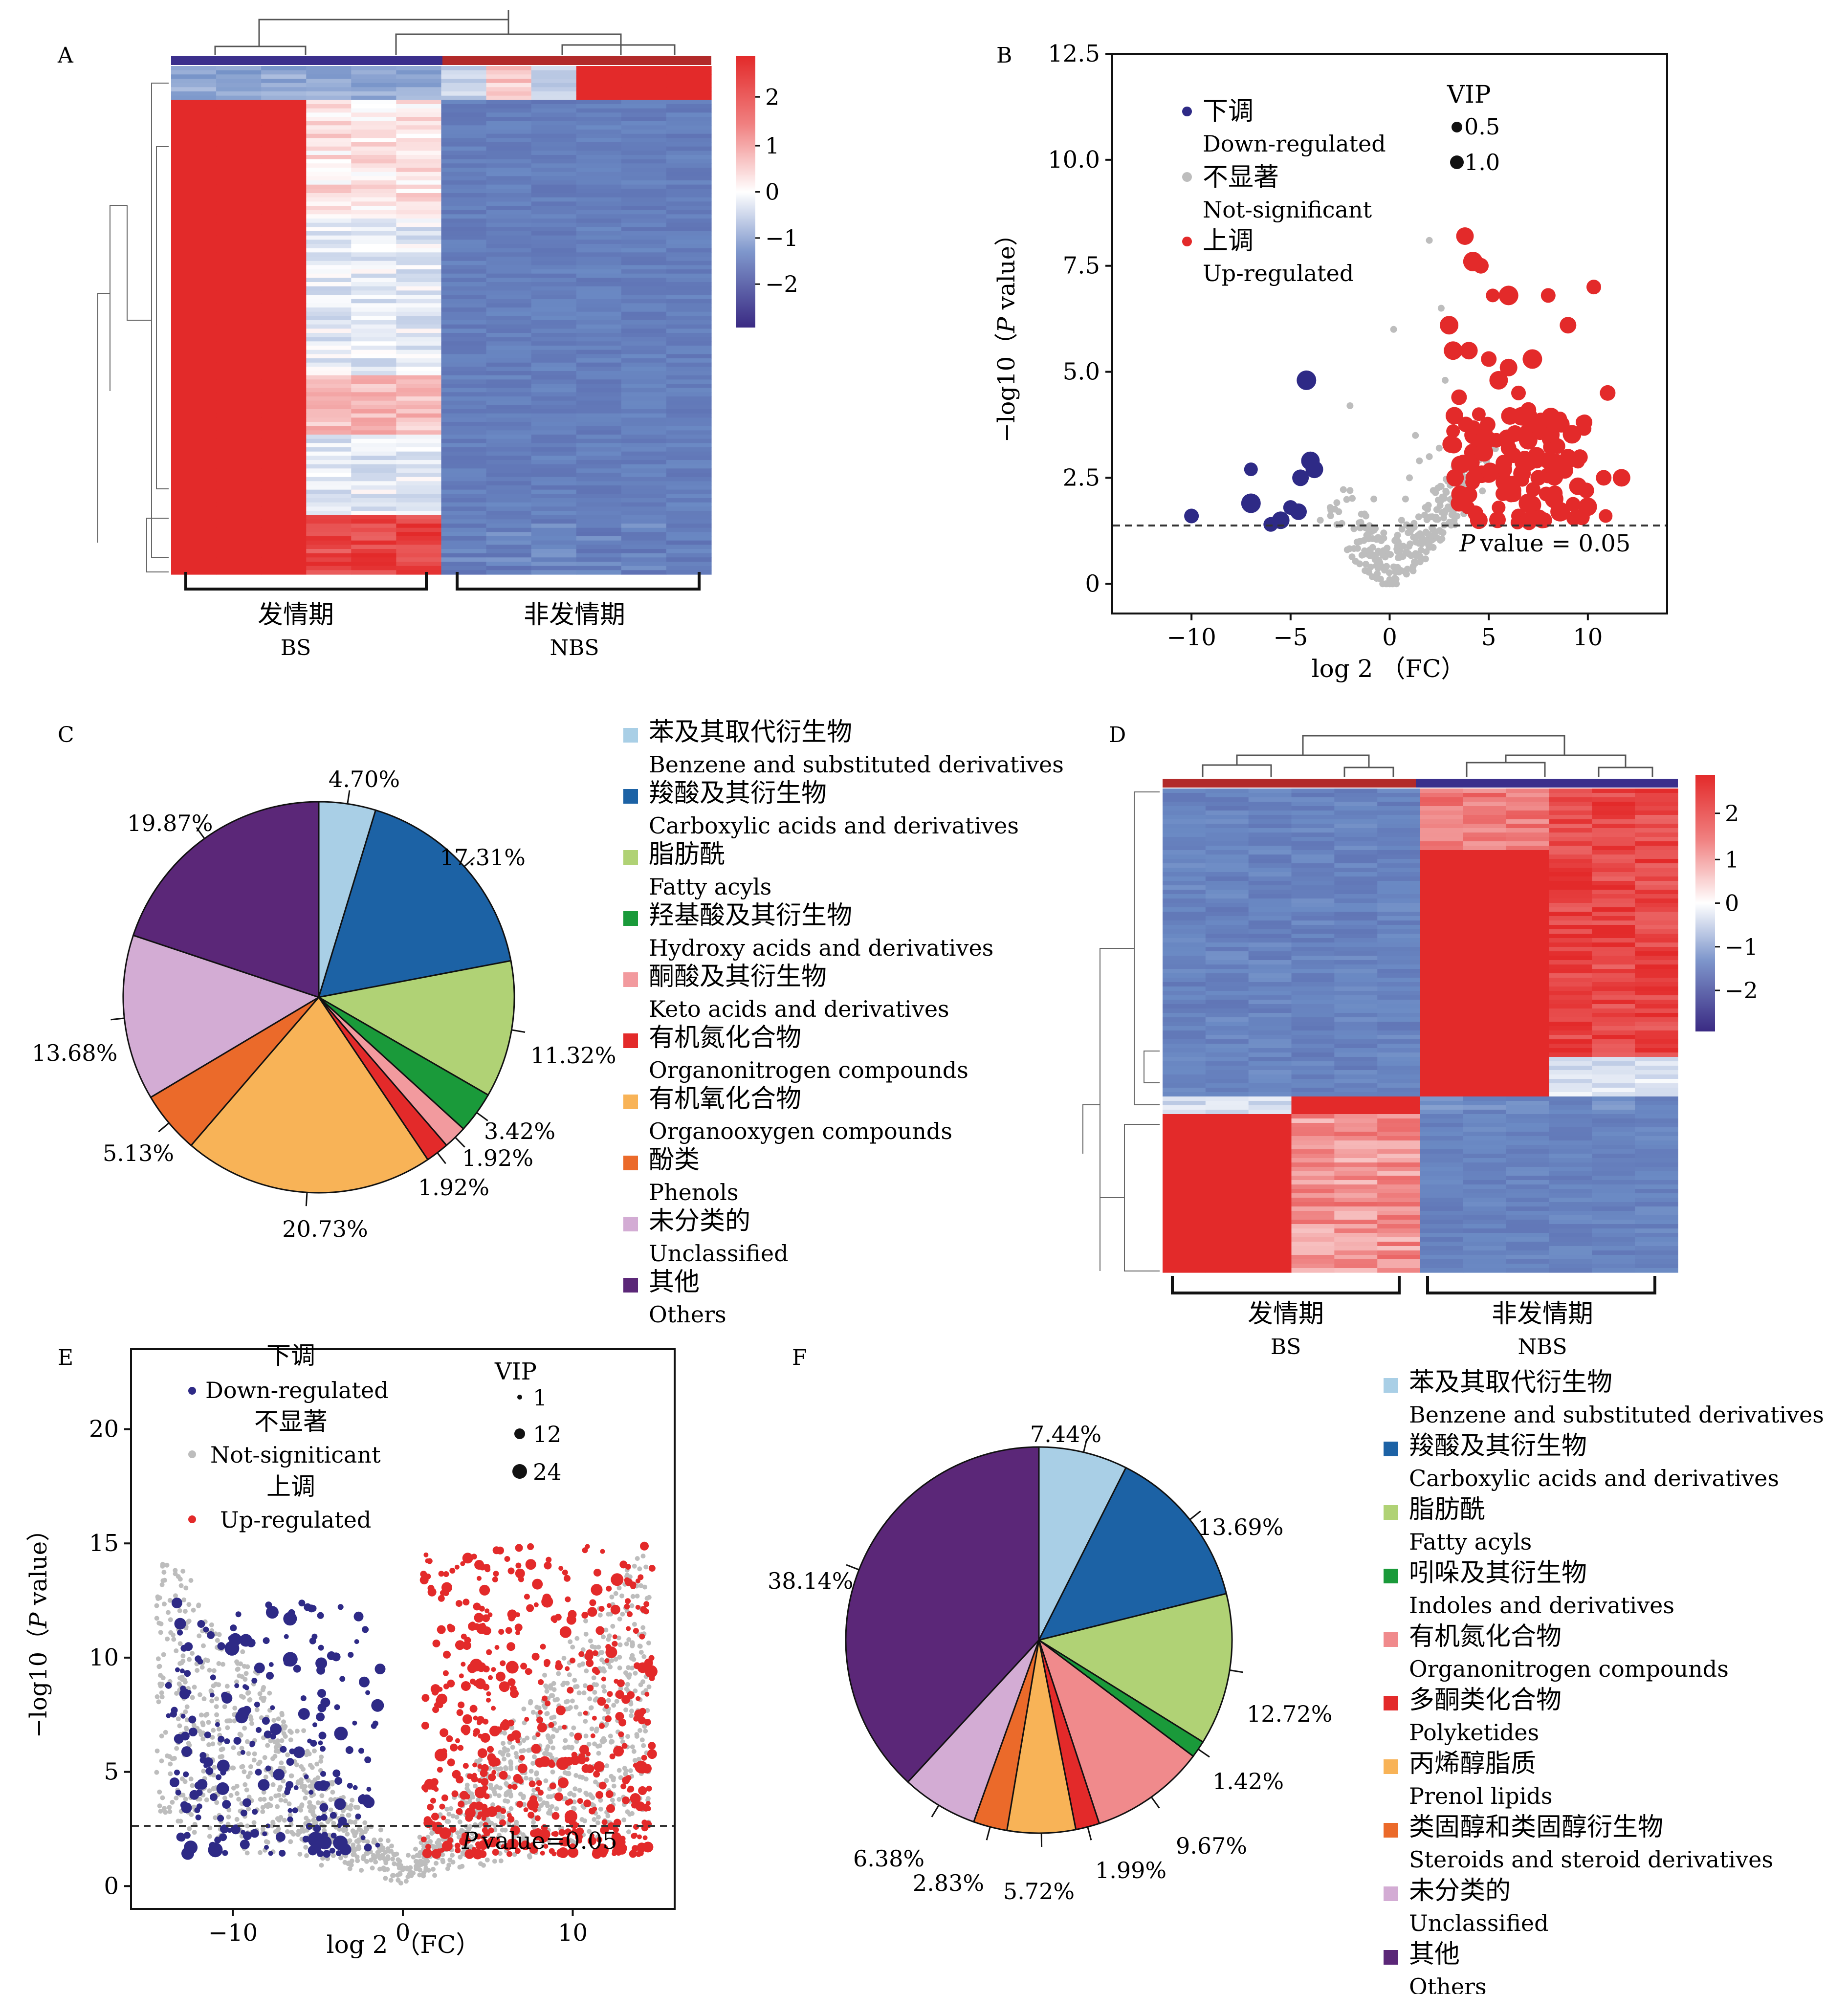 The width and height of the screenshot is (1848, 1994). Describe the element at coordinates (1441, 532) in the screenshot. I see `volcano-b-point-ns` at that location.